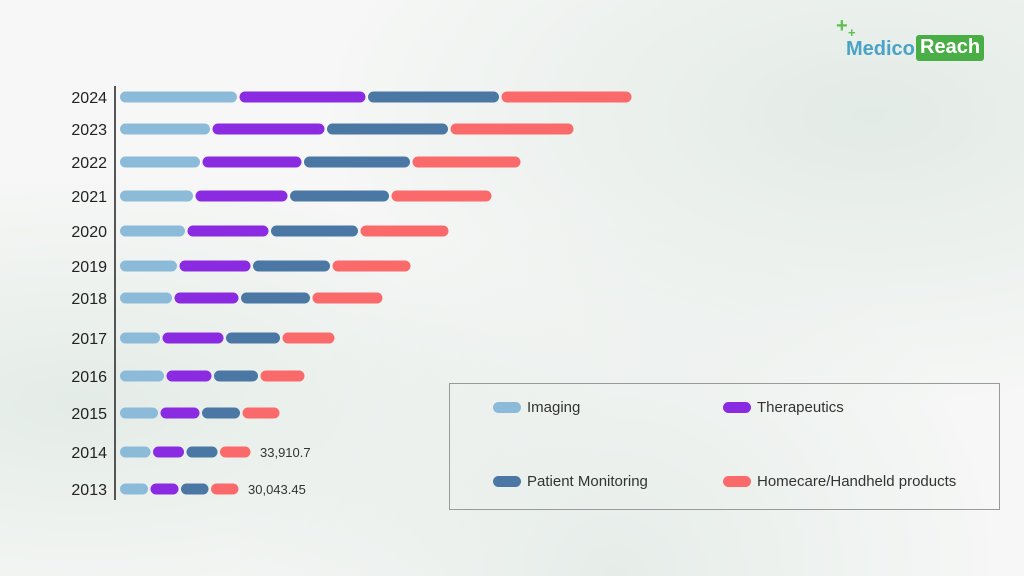  What do you see at coordinates (800, 407) in the screenshot?
I see `legend-label: Therapeutics` at bounding box center [800, 407].